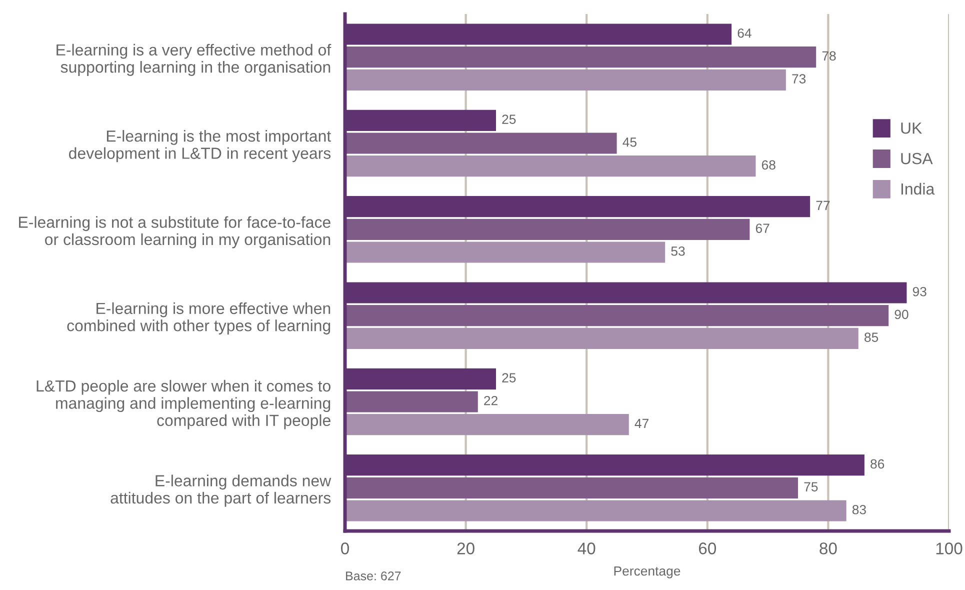 The width and height of the screenshot is (965, 590). I want to click on data-label: 67, so click(763, 228).